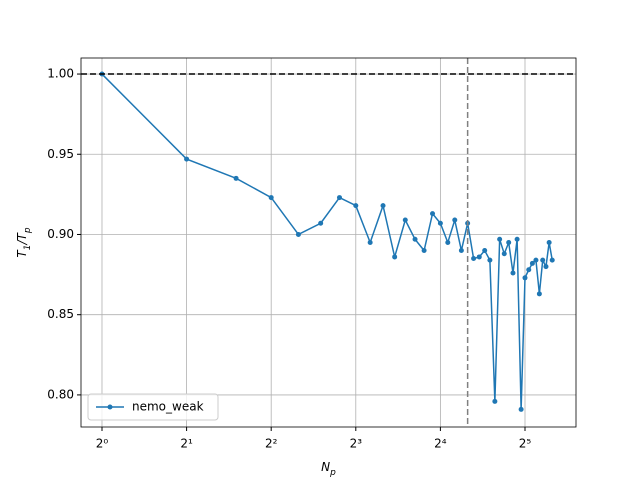  Describe the element at coordinates (168, 407) in the screenshot. I see `legend-label: nemo_weak` at that location.